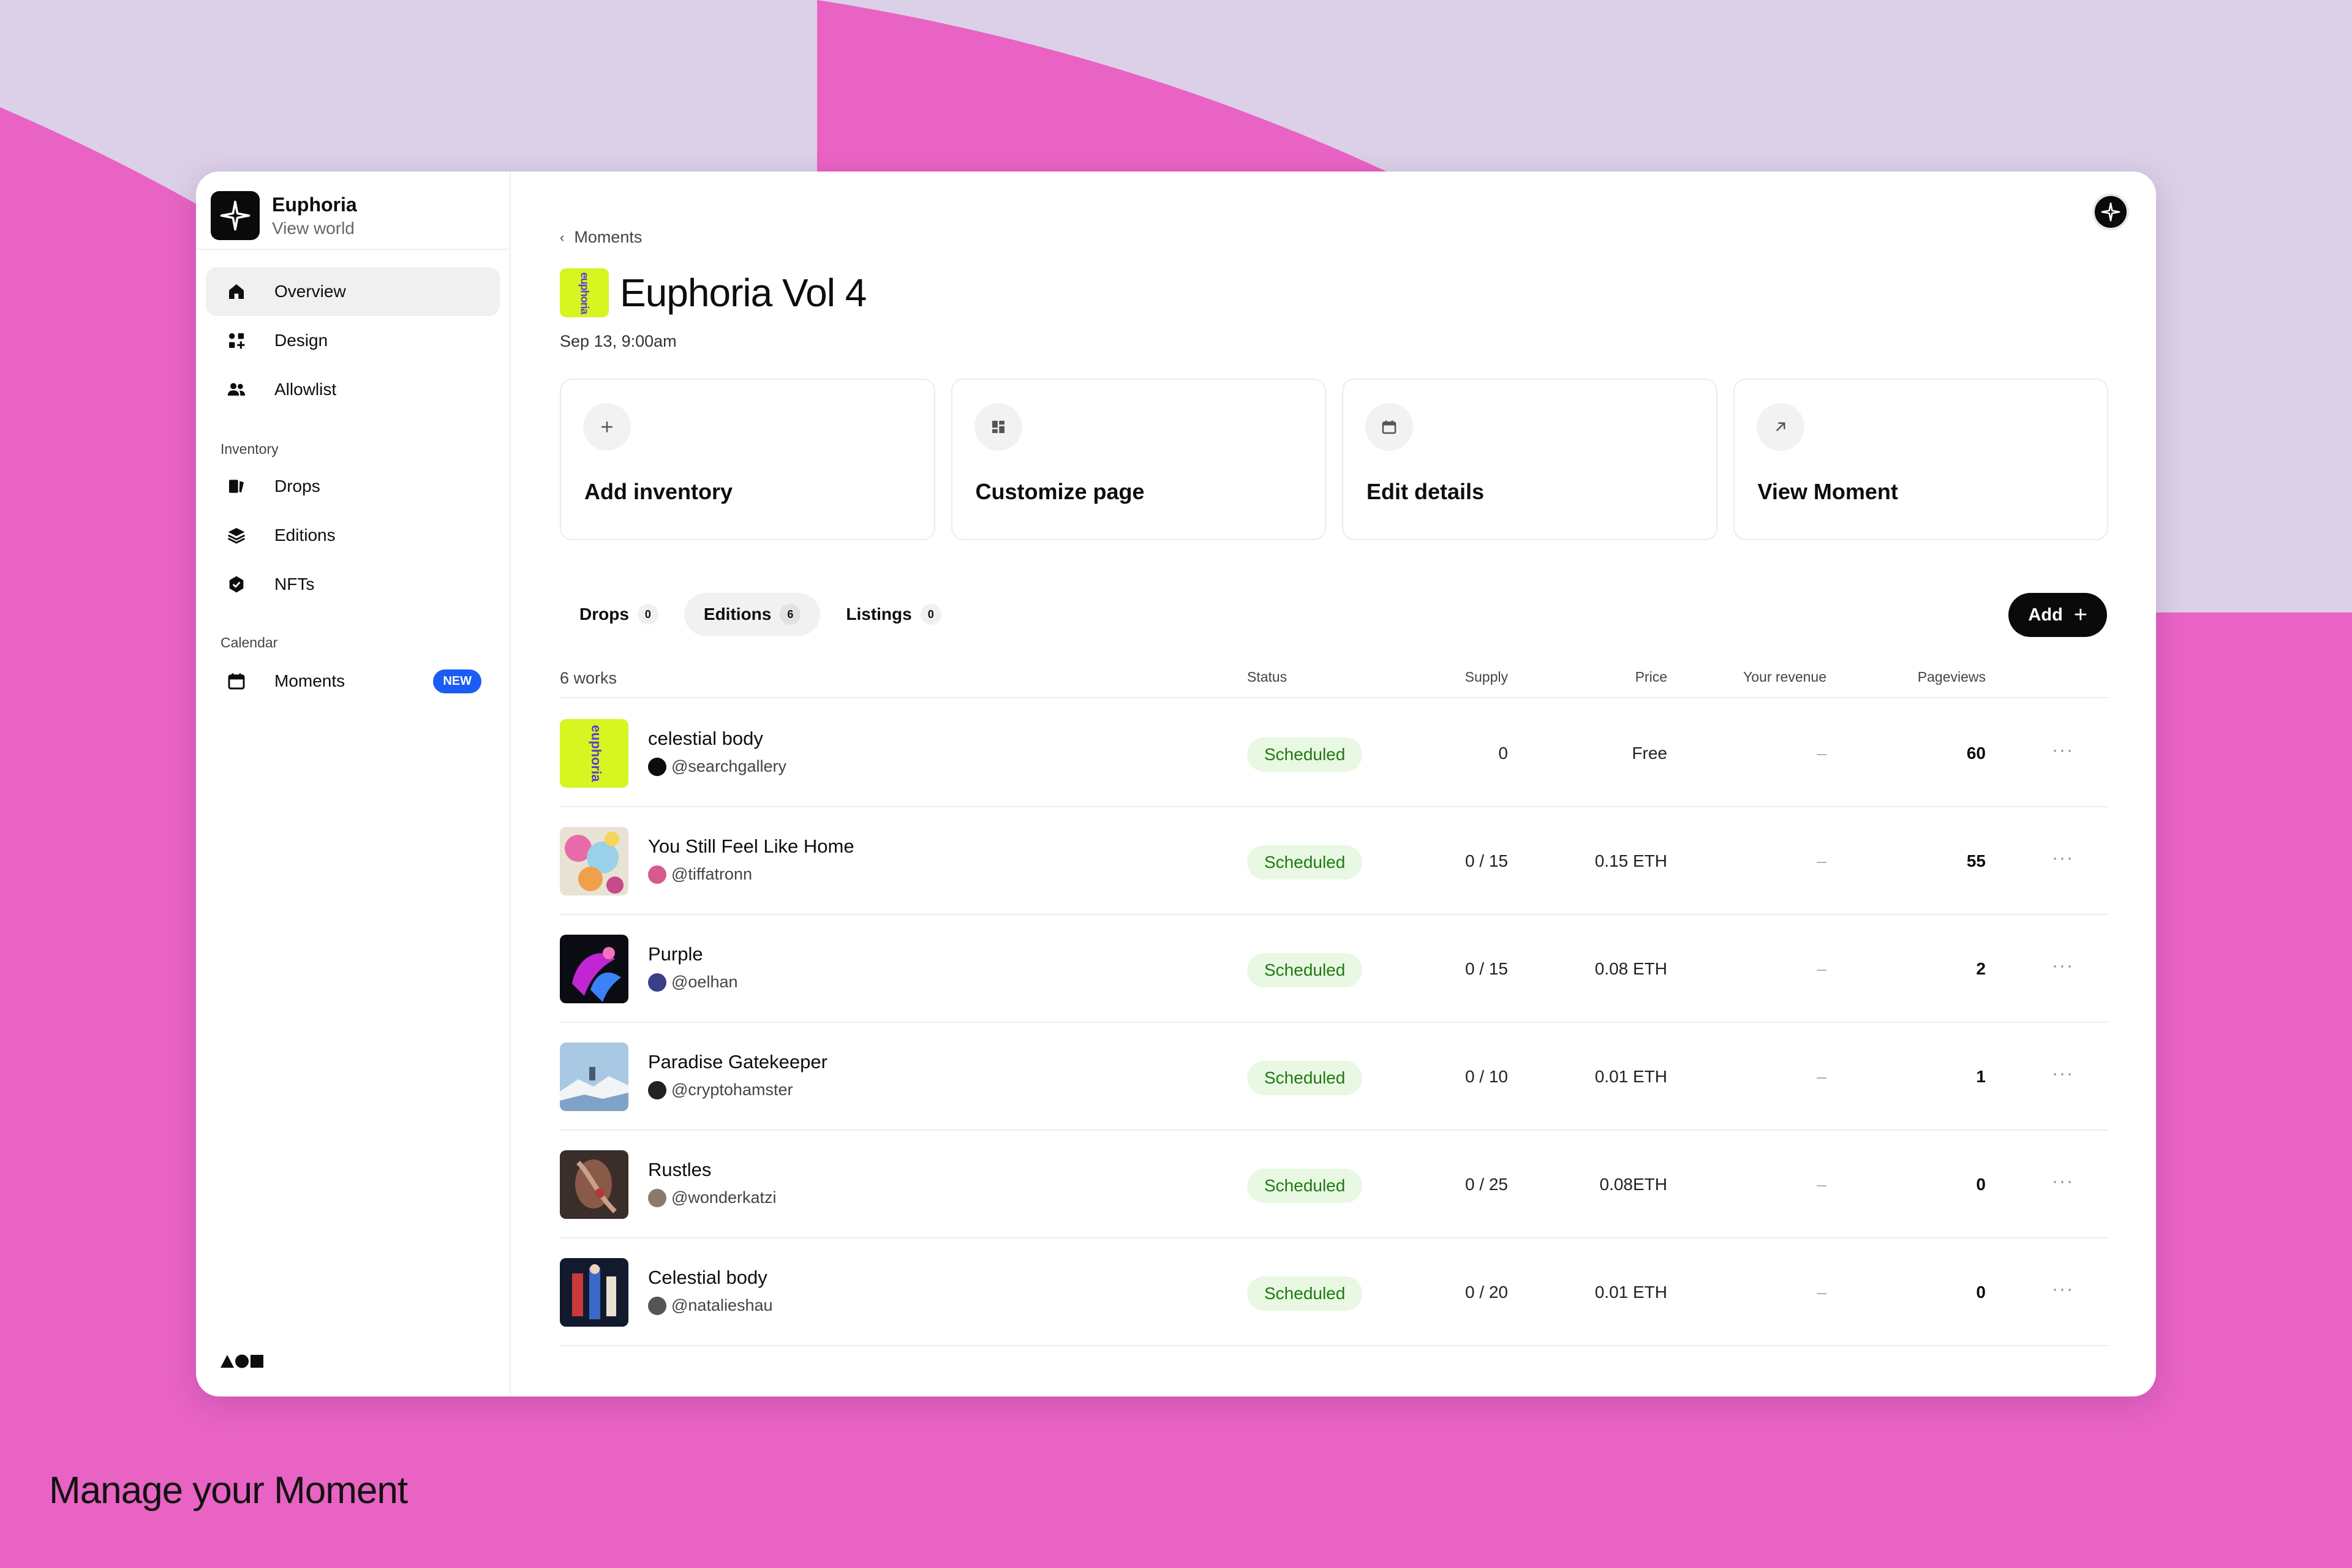  Describe the element at coordinates (1060, 492) in the screenshot. I see `action-label: Customize page` at that location.